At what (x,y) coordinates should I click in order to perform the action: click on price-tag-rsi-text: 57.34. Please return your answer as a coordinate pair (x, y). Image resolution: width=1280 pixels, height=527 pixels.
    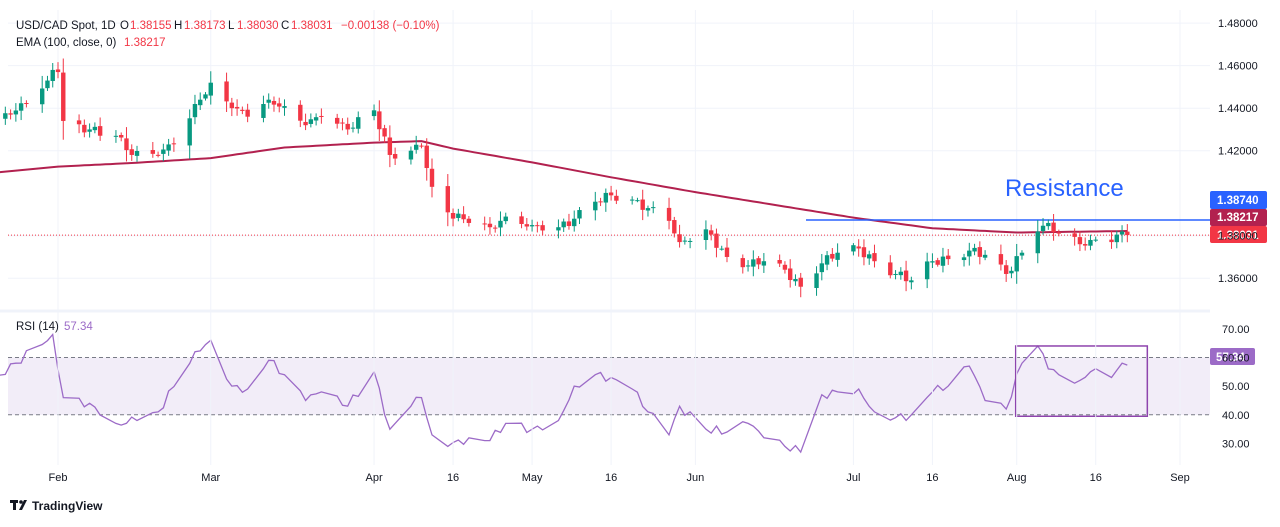
    Looking at the image, I should click on (1230, 358).